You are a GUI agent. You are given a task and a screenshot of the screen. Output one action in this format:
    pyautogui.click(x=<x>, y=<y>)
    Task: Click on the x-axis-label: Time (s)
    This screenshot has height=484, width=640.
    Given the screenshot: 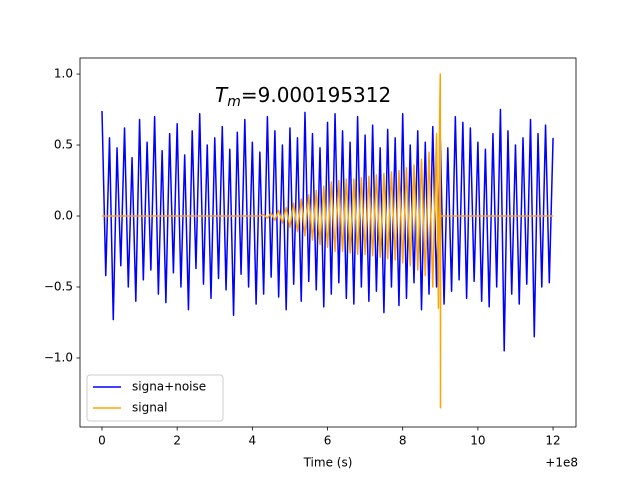 What is the action you would take?
    pyautogui.click(x=328, y=463)
    